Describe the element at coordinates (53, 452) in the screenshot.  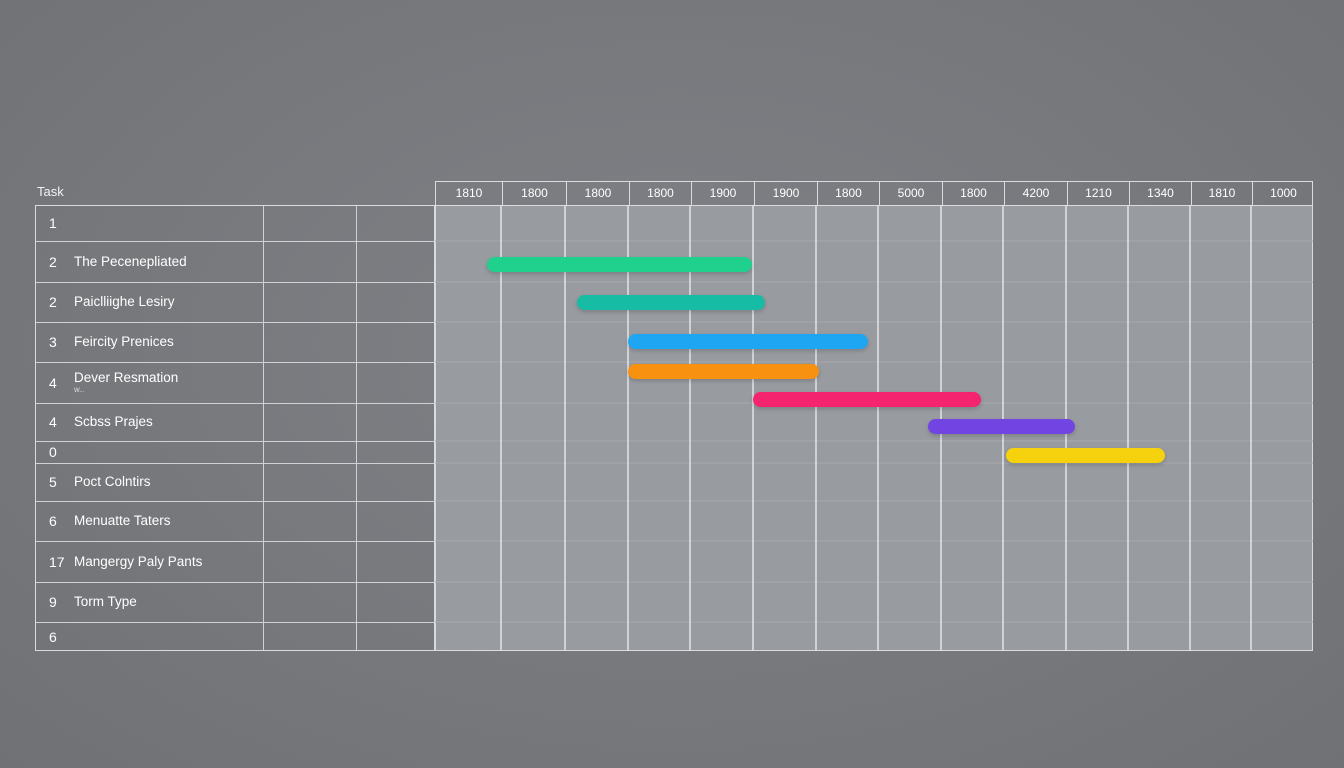
I see `task-number: 0` at that location.